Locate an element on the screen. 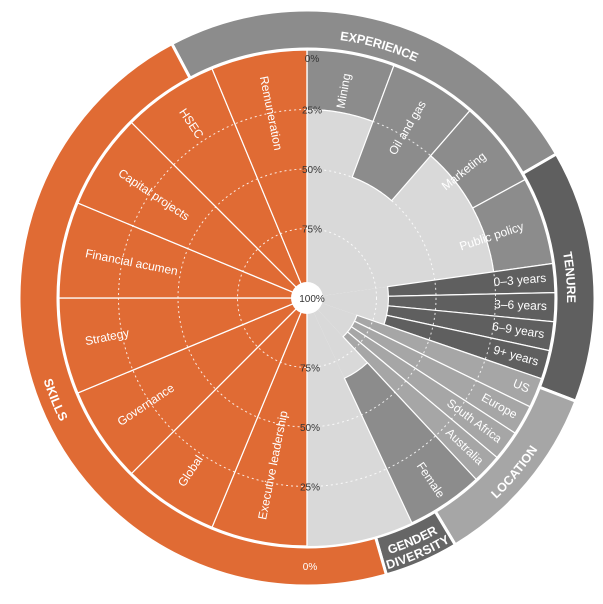 Image resolution: width=603 pixels, height=604 pixels. scale-label-bottom: 75% is located at coordinates (310, 369).